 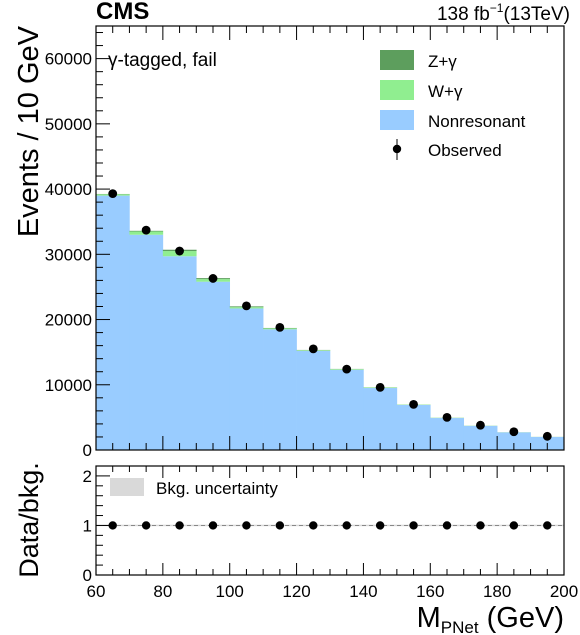 I want to click on main-y-tick-label-2: 20000, so click(x=68, y=320).